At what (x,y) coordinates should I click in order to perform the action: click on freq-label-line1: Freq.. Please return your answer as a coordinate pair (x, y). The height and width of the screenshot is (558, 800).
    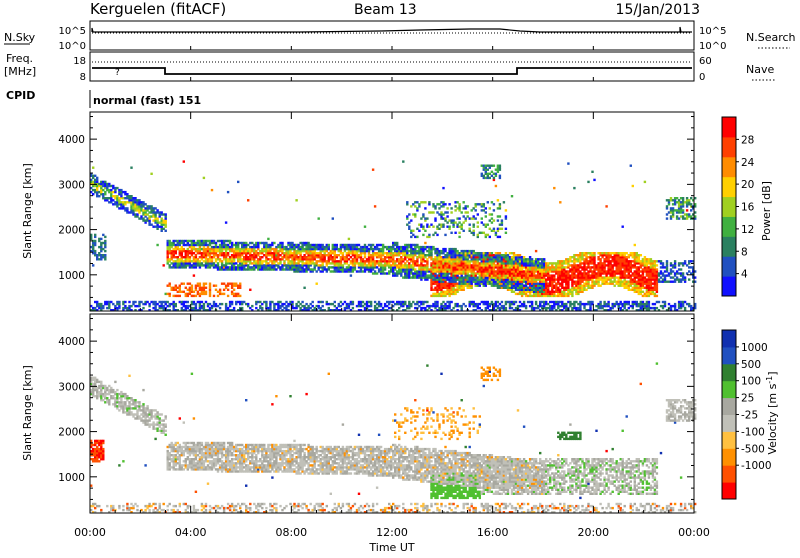
    Looking at the image, I should click on (19, 58).